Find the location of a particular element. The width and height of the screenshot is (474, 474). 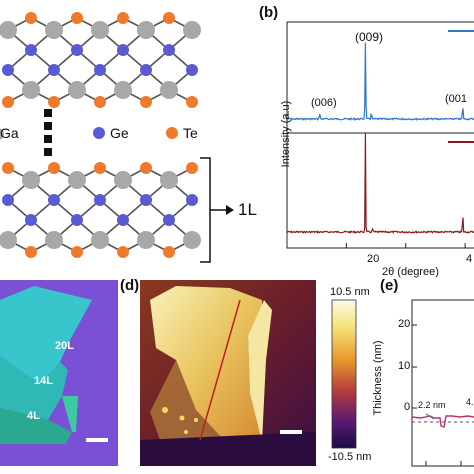

annotation-2p2nm: 2.2 nm is located at coordinates (432, 405).